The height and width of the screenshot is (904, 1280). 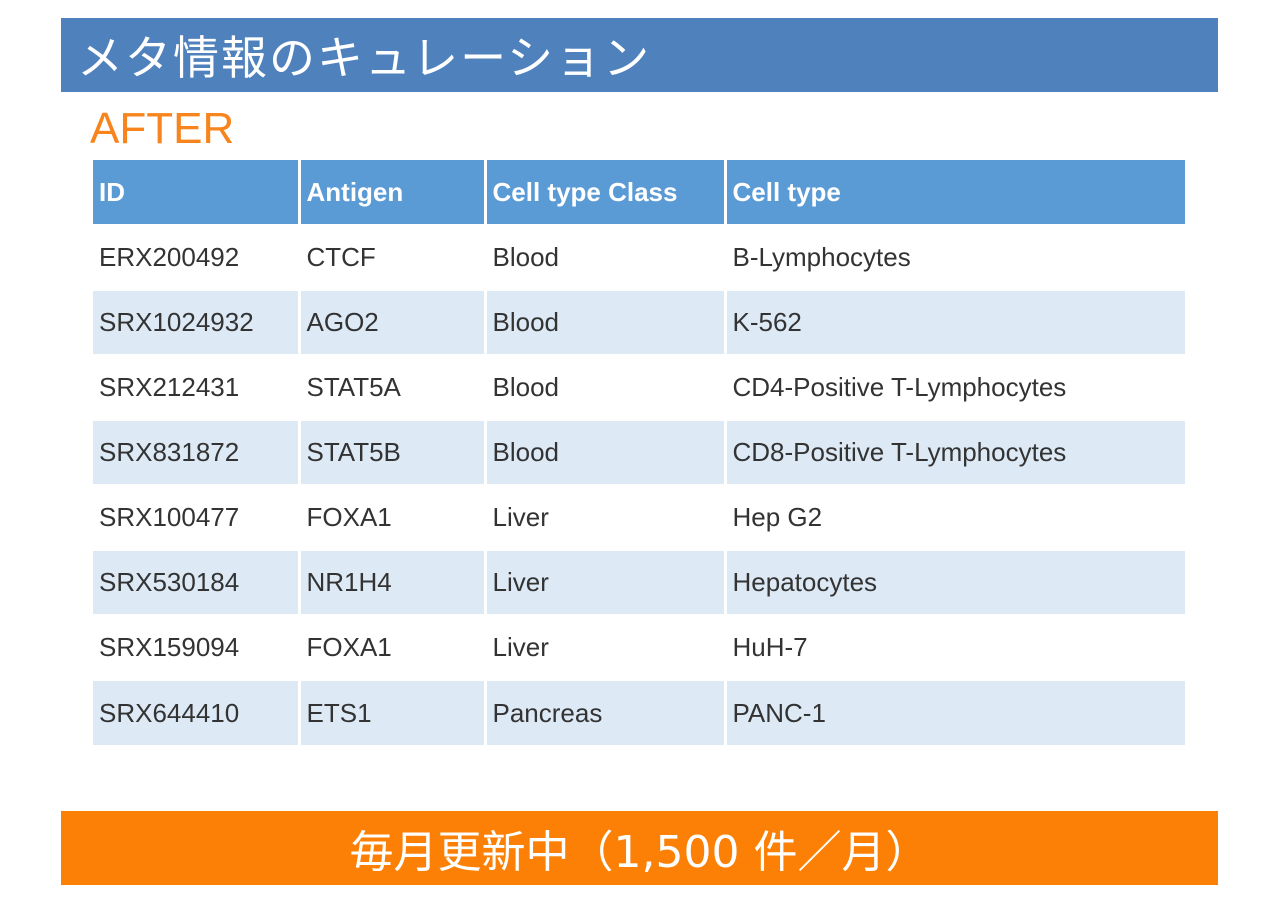 I want to click on column-header-antigen: Antigen, so click(x=393, y=192).